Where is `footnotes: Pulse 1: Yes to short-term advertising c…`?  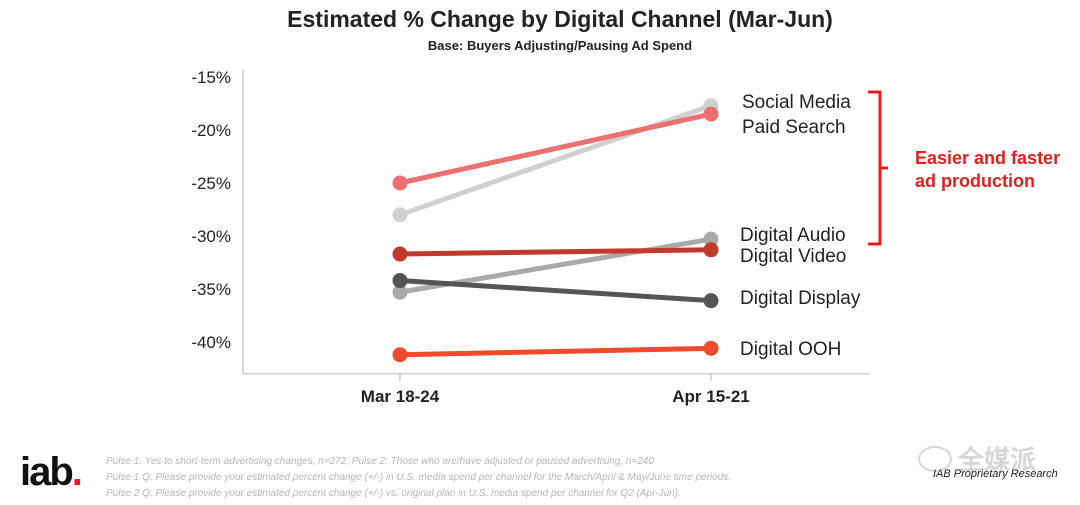
footnotes: Pulse 1: Yes to short-term advertising c… is located at coordinates (496, 478).